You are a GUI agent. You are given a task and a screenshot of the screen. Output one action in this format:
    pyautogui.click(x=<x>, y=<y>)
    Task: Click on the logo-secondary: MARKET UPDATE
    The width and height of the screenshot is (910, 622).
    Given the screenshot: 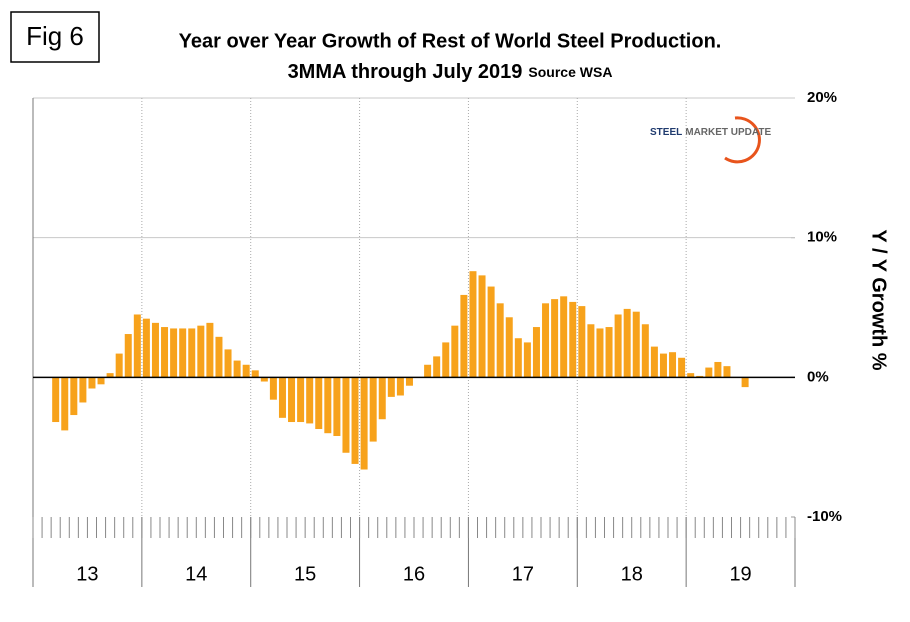 What is the action you would take?
    pyautogui.click(x=728, y=132)
    